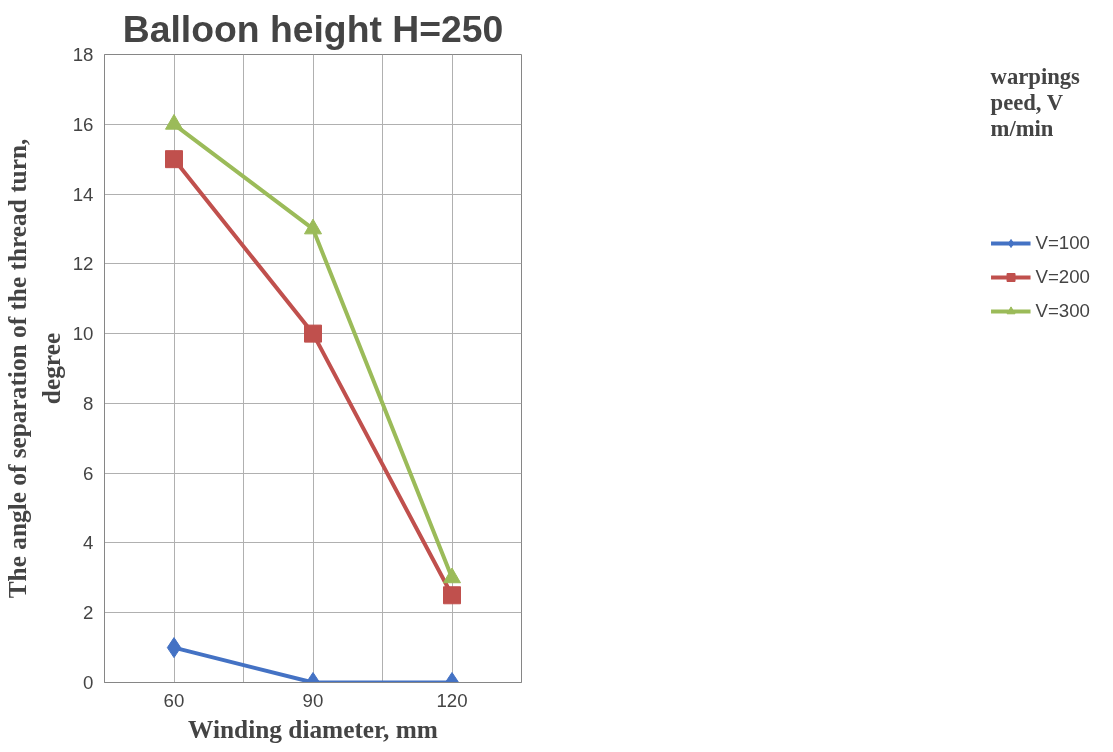 The width and height of the screenshot is (1113, 752). I want to click on y-tick-label: 2, so click(88, 613).